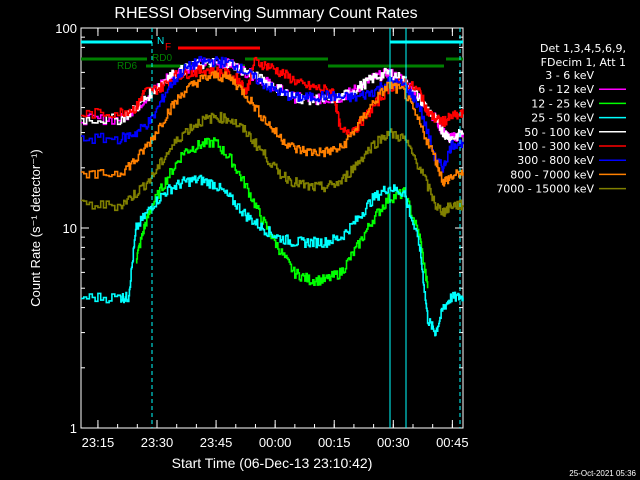  What do you see at coordinates (275, 442) in the screenshot?
I see `x-tick-label: 00:00` at bounding box center [275, 442].